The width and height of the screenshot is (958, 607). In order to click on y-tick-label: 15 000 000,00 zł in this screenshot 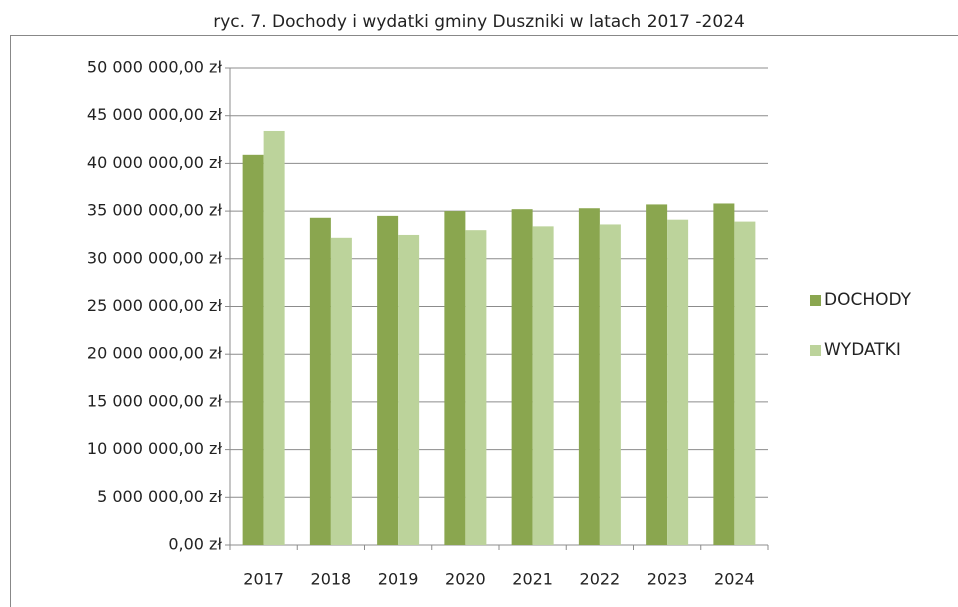, I will do `click(155, 400)`.